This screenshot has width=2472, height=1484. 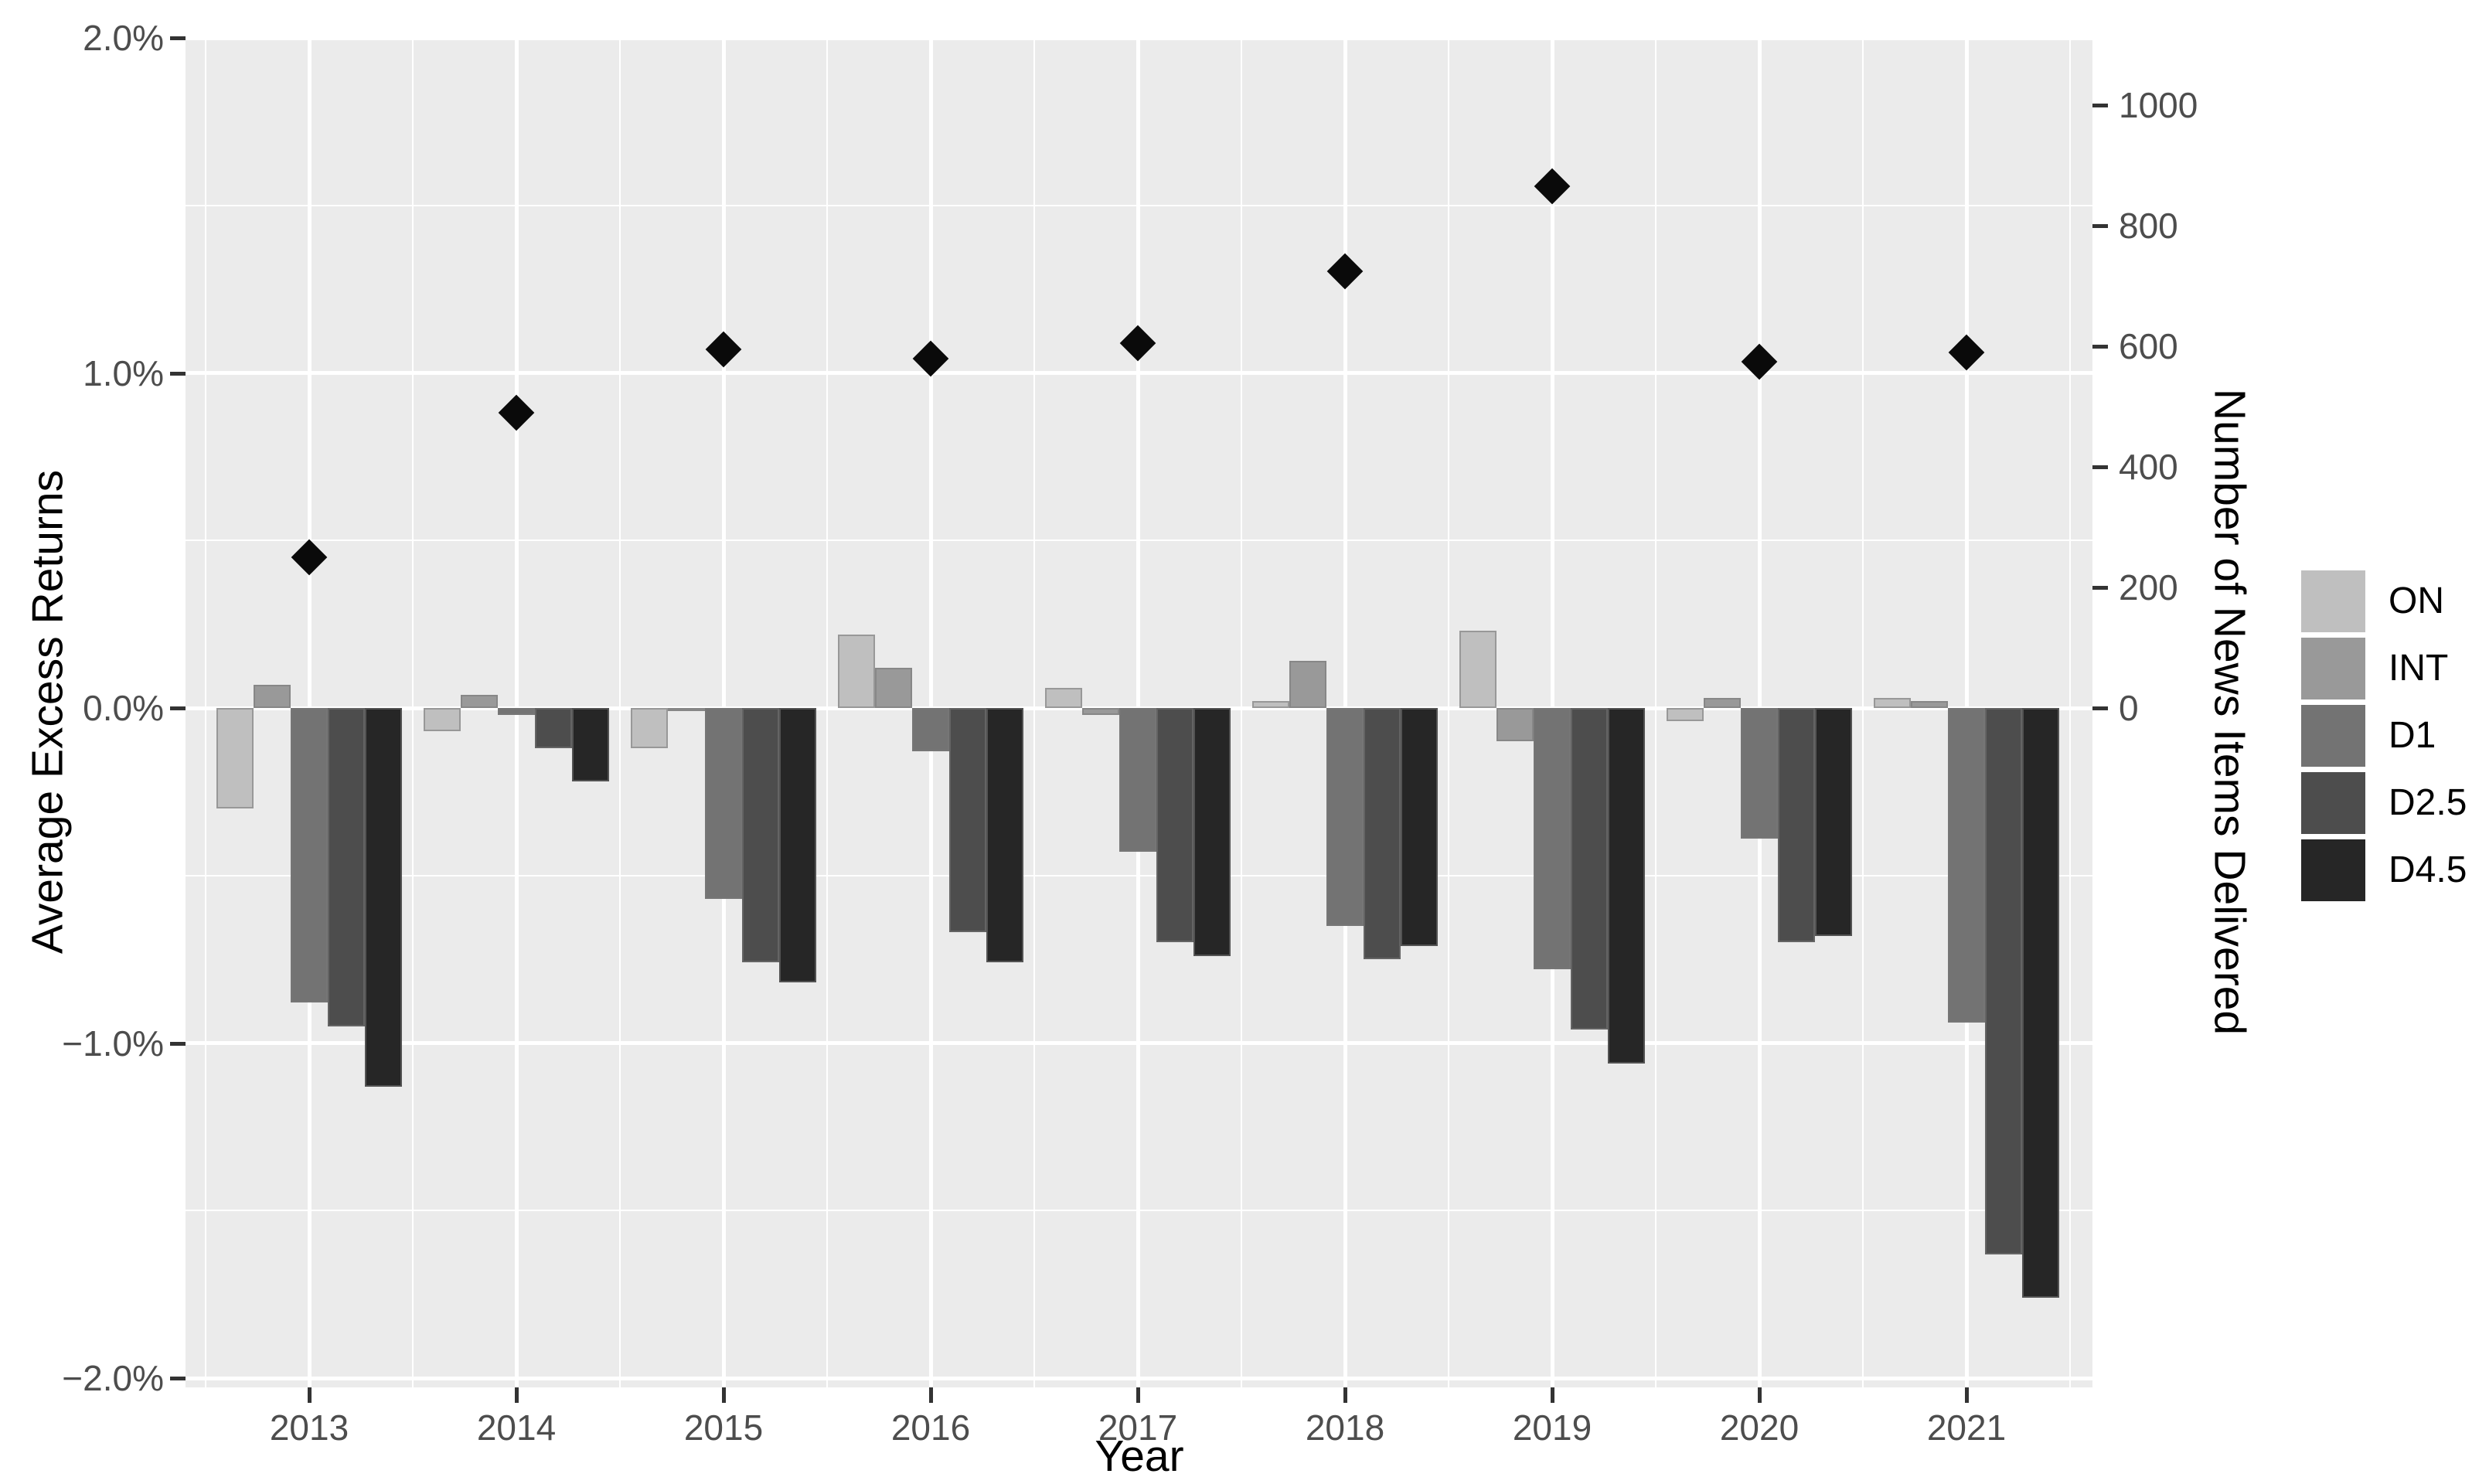 What do you see at coordinates (1270, 704) in the screenshot?
I see `bar-2018-ON` at bounding box center [1270, 704].